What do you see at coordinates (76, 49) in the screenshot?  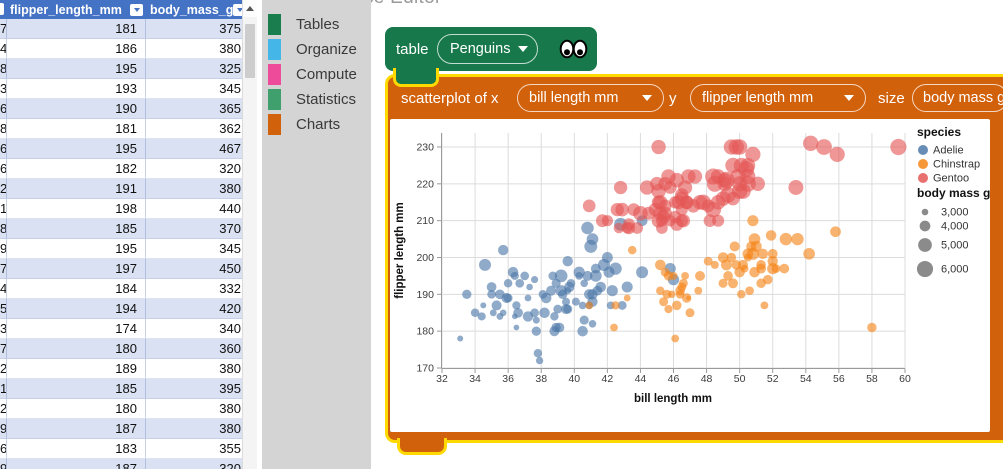 I see `table-cell: 186` at bounding box center [76, 49].